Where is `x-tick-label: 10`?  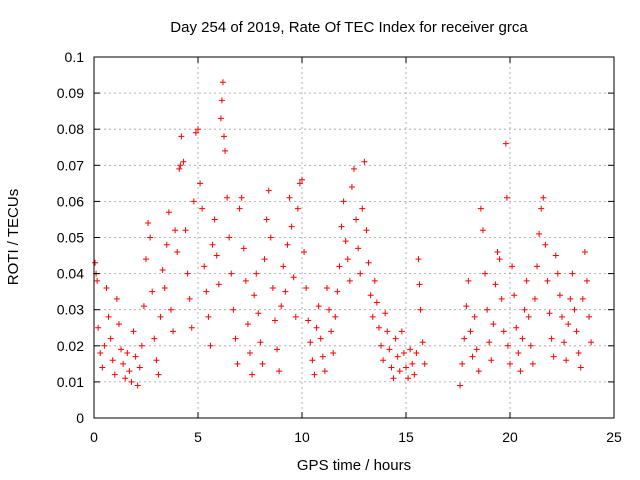
x-tick-label: 10 is located at coordinates (302, 437).